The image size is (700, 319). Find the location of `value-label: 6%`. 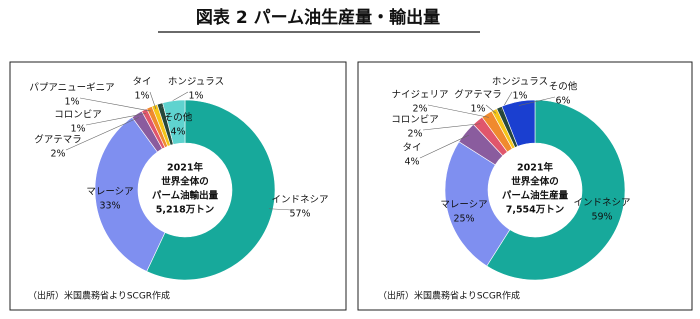

value-label: 6% is located at coordinates (562, 101).